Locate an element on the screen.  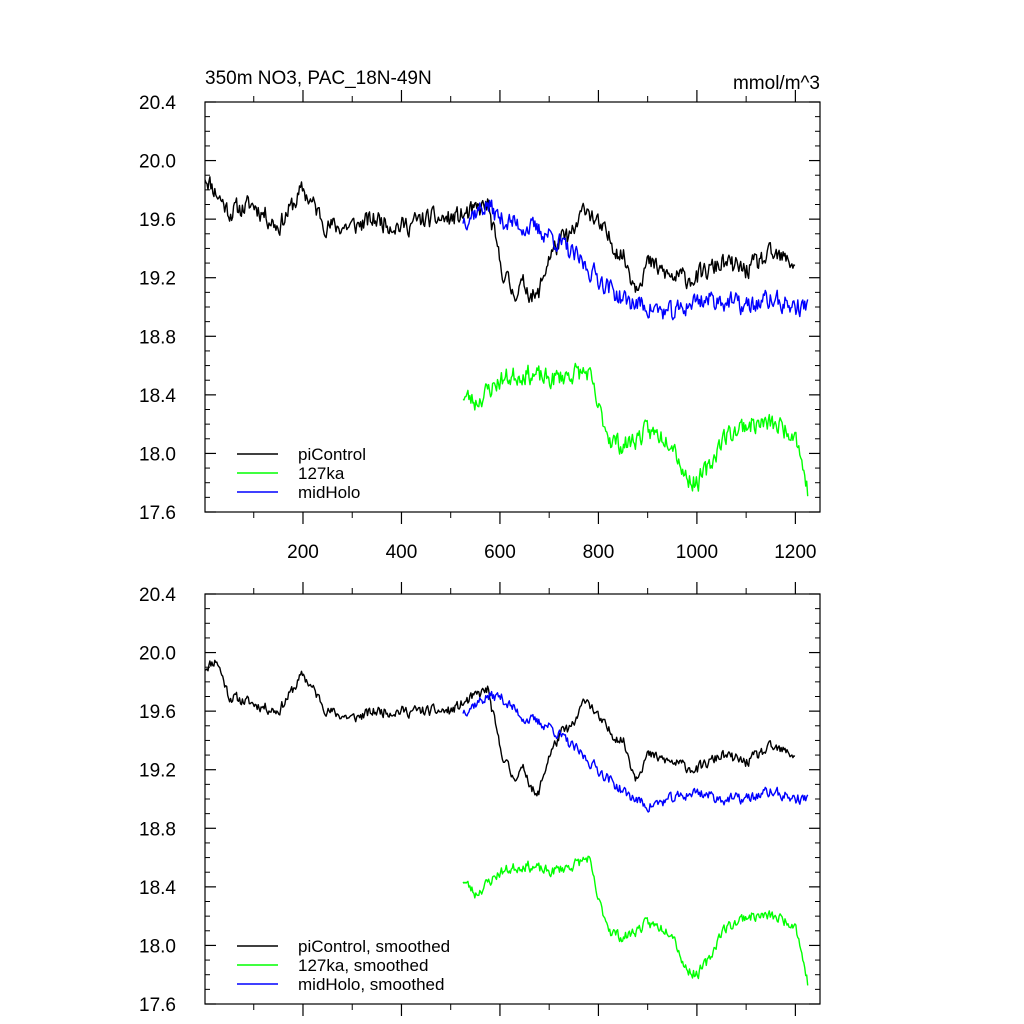
series-line-midholo-smoothed is located at coordinates (635, 751).